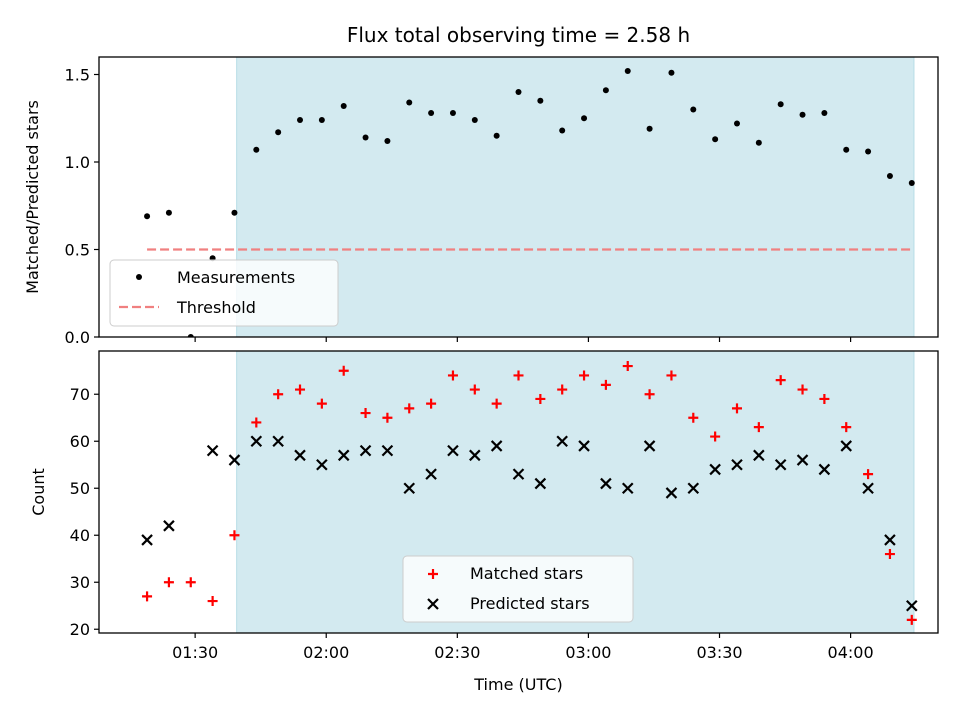 Image resolution: width=960 pixels, height=720 pixels. I want to click on y-tick-label: 0.5, so click(77, 250).